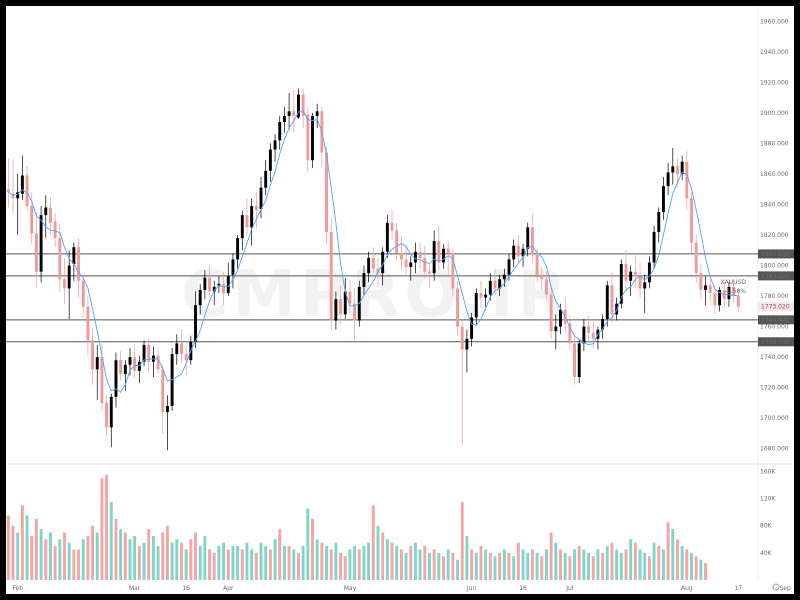 This screenshot has height=600, width=800. I want to click on time-tick-label: Aug, so click(687, 588).